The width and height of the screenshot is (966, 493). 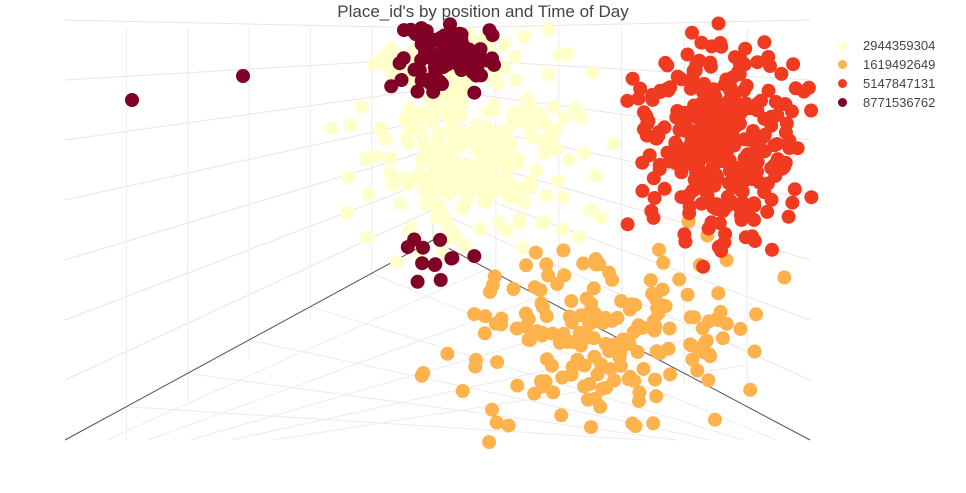 What do you see at coordinates (886, 83) in the screenshot?
I see `legend-item-2: 5147847131` at bounding box center [886, 83].